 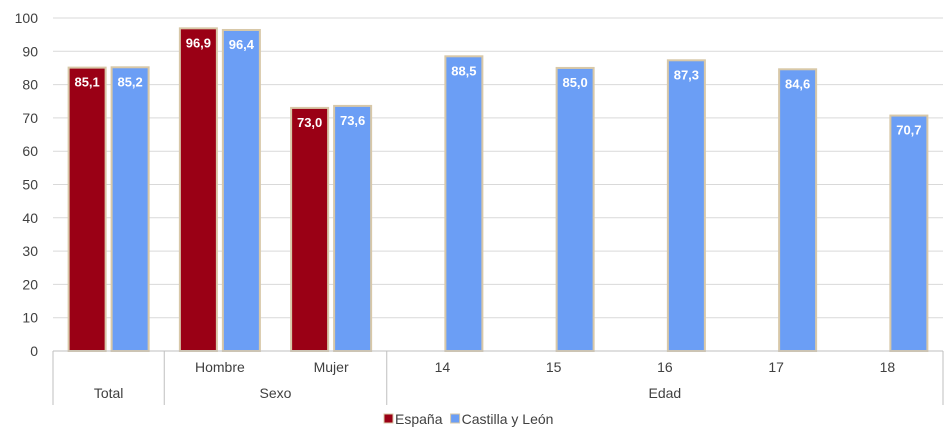 What do you see at coordinates (463, 70) in the screenshot?
I see `data-label: 88,5` at bounding box center [463, 70].